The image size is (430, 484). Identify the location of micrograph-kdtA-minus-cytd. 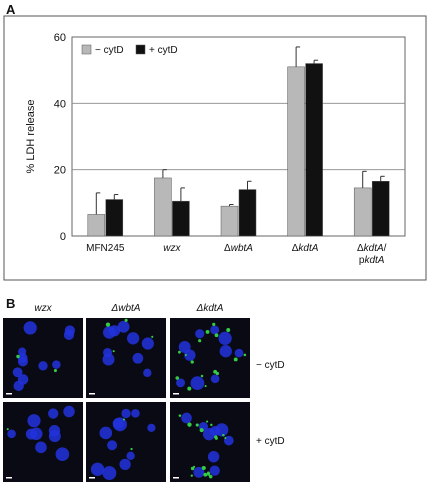
(210, 358).